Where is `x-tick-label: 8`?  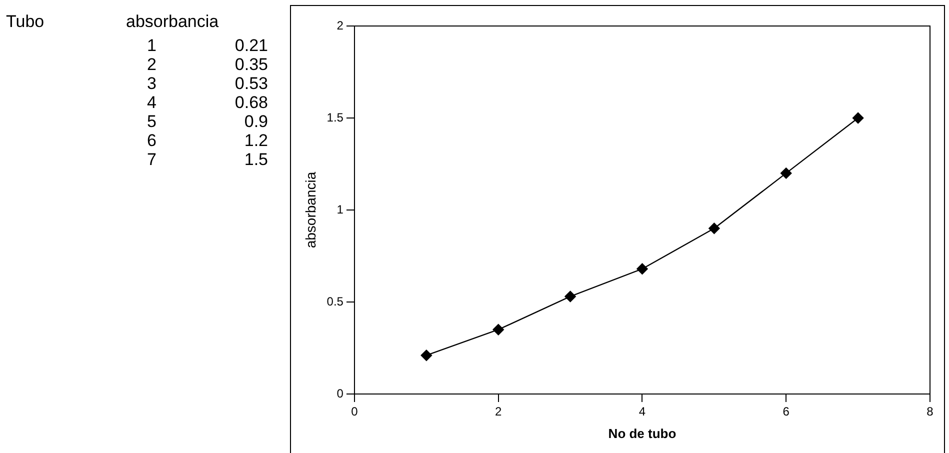 x-tick-label: 8 is located at coordinates (930, 411).